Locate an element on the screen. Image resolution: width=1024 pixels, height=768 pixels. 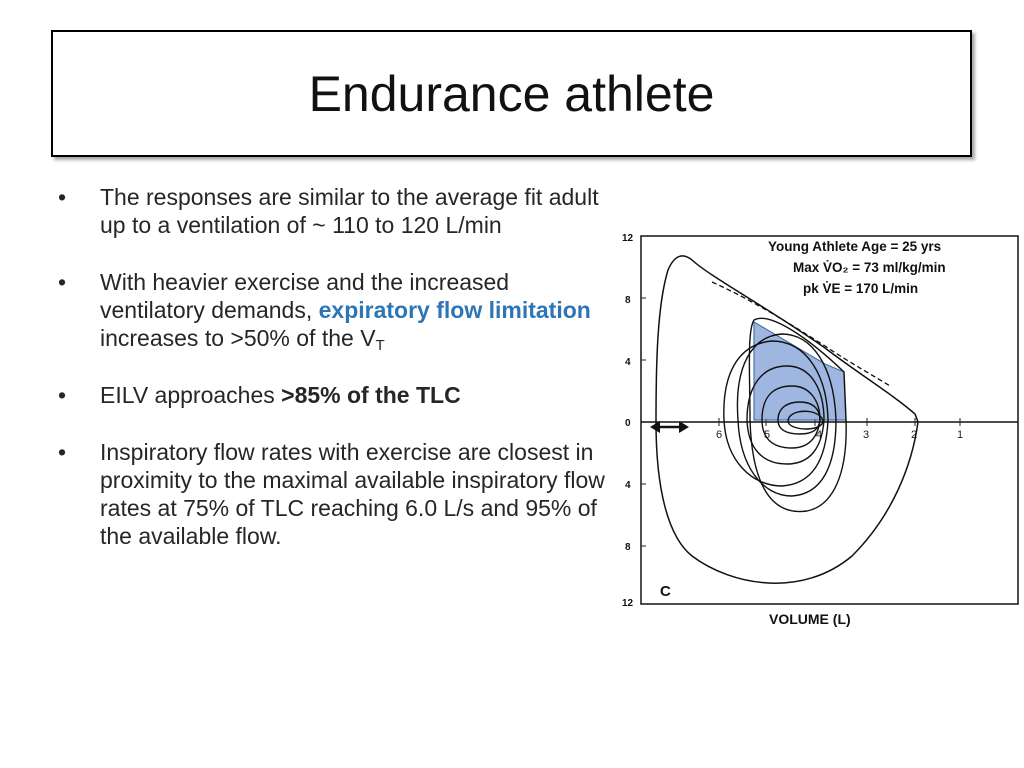
bullet-highlight: expiratory flow limitation is located at coordinates (454, 310).